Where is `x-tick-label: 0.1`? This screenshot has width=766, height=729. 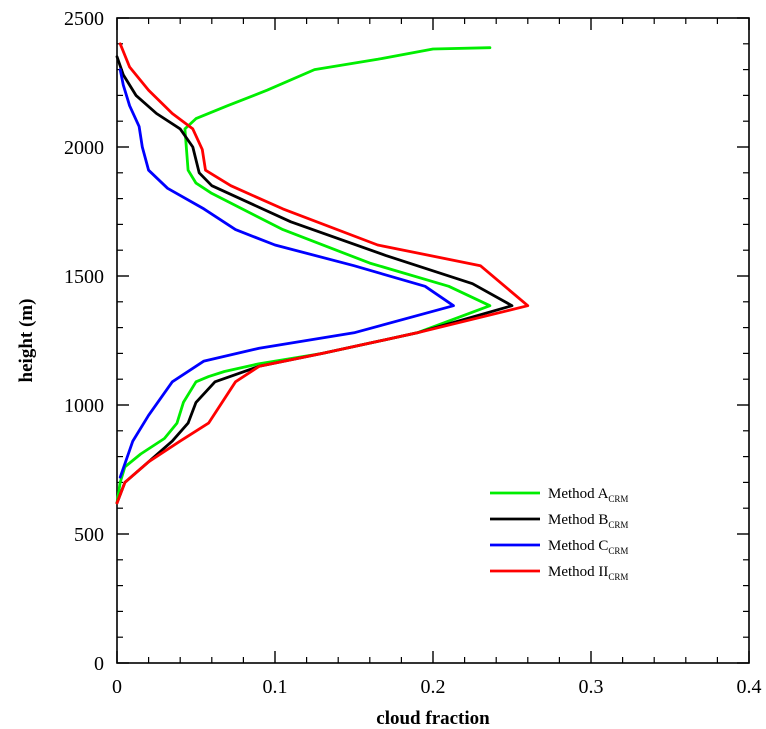 x-tick-label: 0.1 is located at coordinates (275, 687).